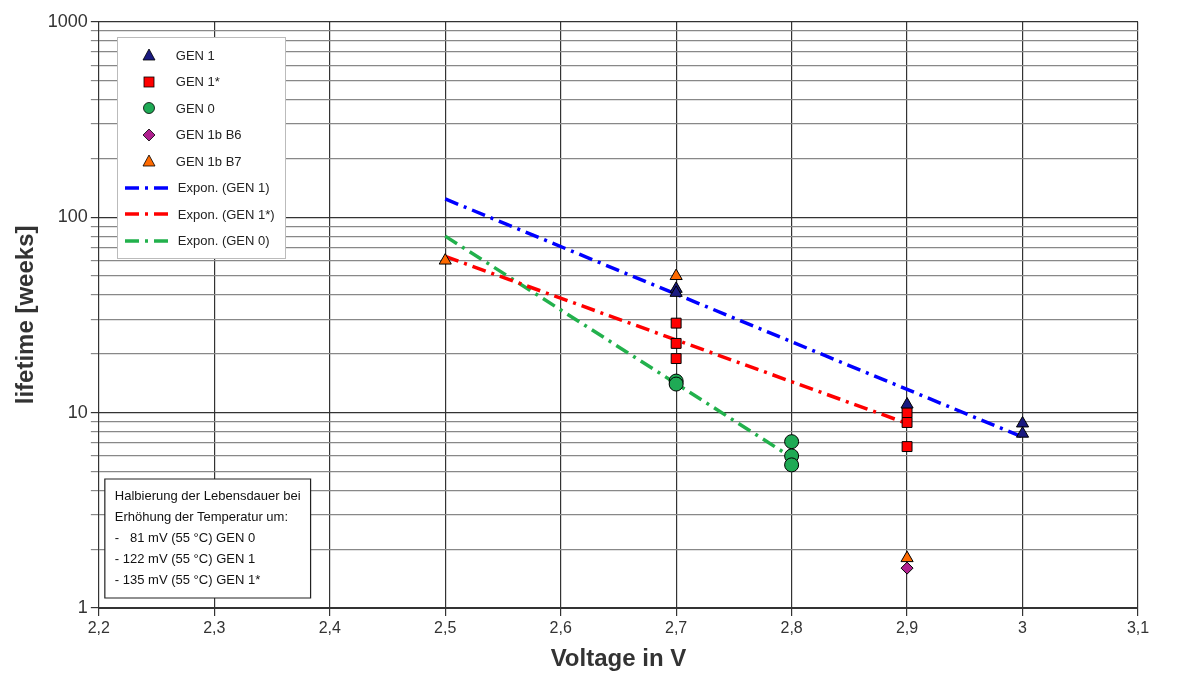 This screenshot has height=686, width=1178. Describe the element at coordinates (1138, 628) in the screenshot. I see `x-tick-label: 3,1` at that location.